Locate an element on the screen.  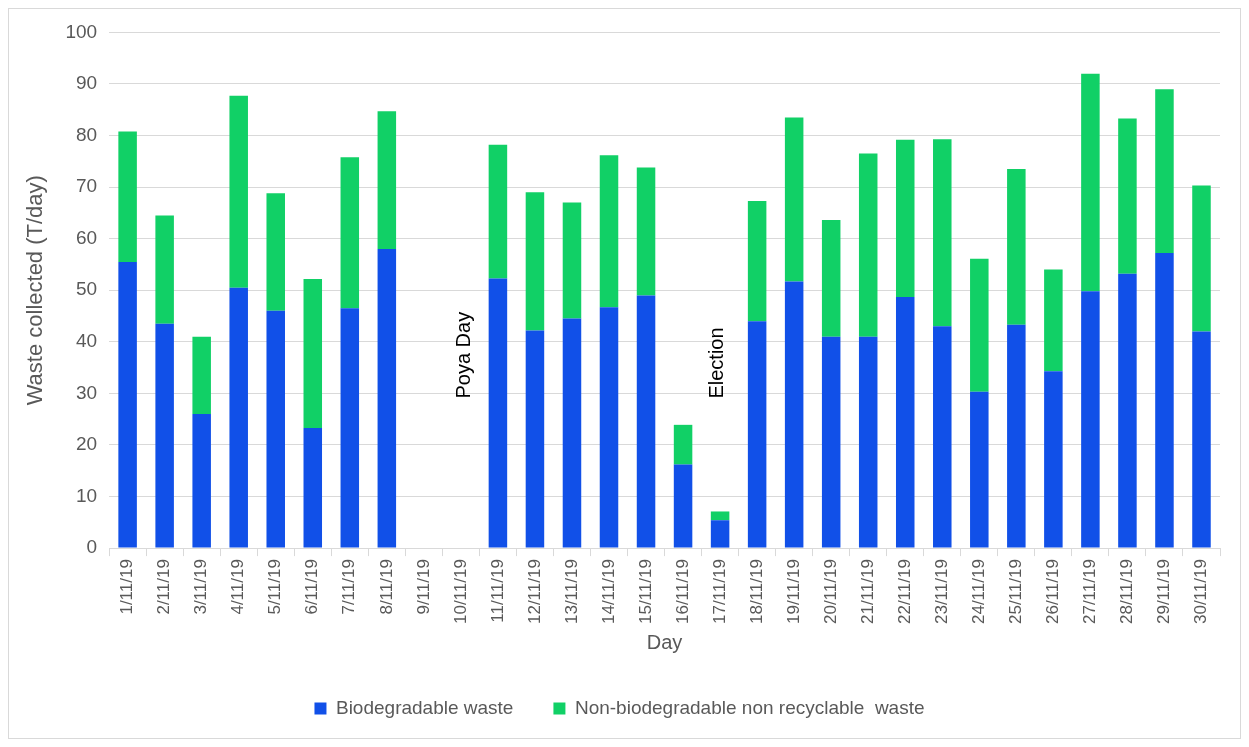
x-tick-label: 22/11/19 is located at coordinates (904, 592).